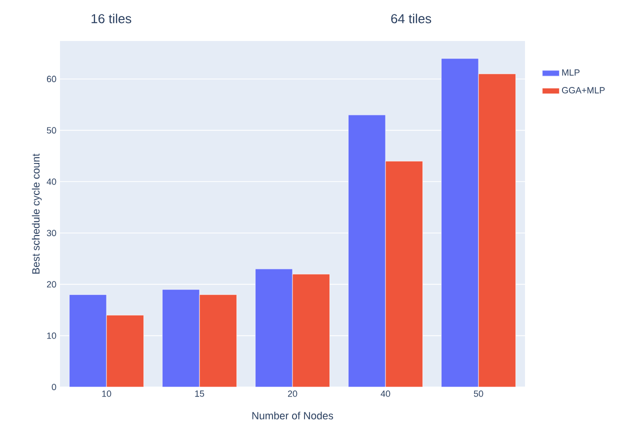 The width and height of the screenshot is (636, 428). What do you see at coordinates (107, 393) in the screenshot?
I see `x-tick-label: 10` at bounding box center [107, 393].